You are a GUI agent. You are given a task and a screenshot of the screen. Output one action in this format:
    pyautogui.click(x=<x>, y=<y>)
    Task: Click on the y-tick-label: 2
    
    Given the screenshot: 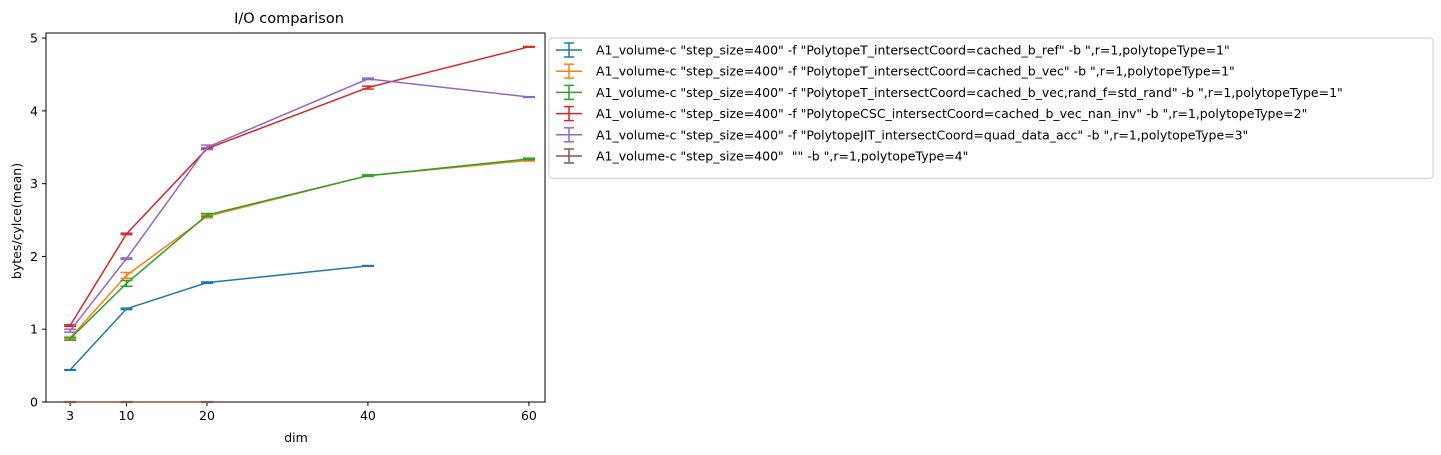 What is the action you would take?
    pyautogui.click(x=34, y=256)
    